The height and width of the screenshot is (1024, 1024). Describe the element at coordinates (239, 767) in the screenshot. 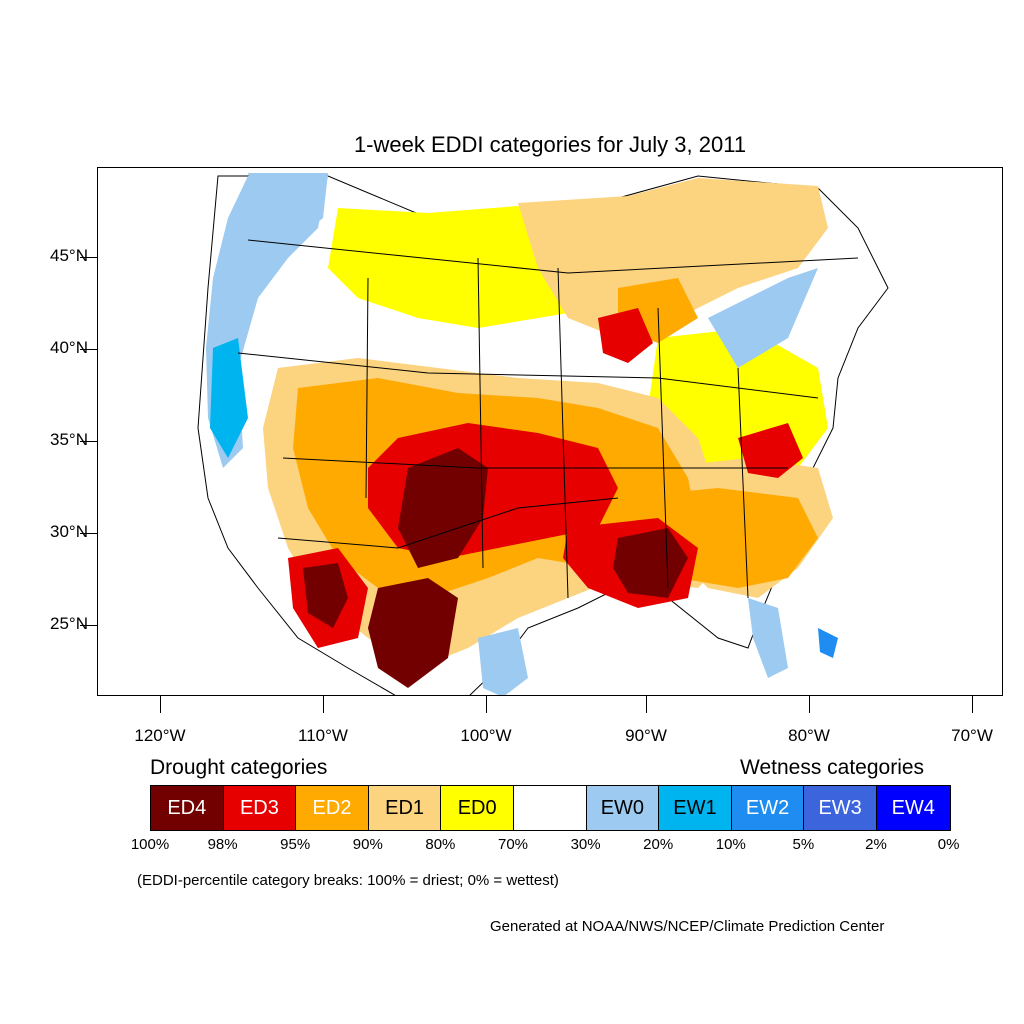

I see `drought-heading: Drought categories` at that location.